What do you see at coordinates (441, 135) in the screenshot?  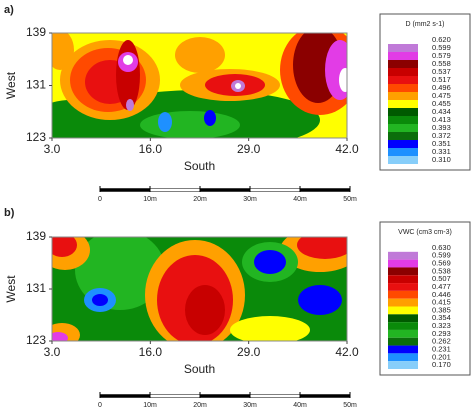 I see `legend-value: 0.372` at bounding box center [441, 135].